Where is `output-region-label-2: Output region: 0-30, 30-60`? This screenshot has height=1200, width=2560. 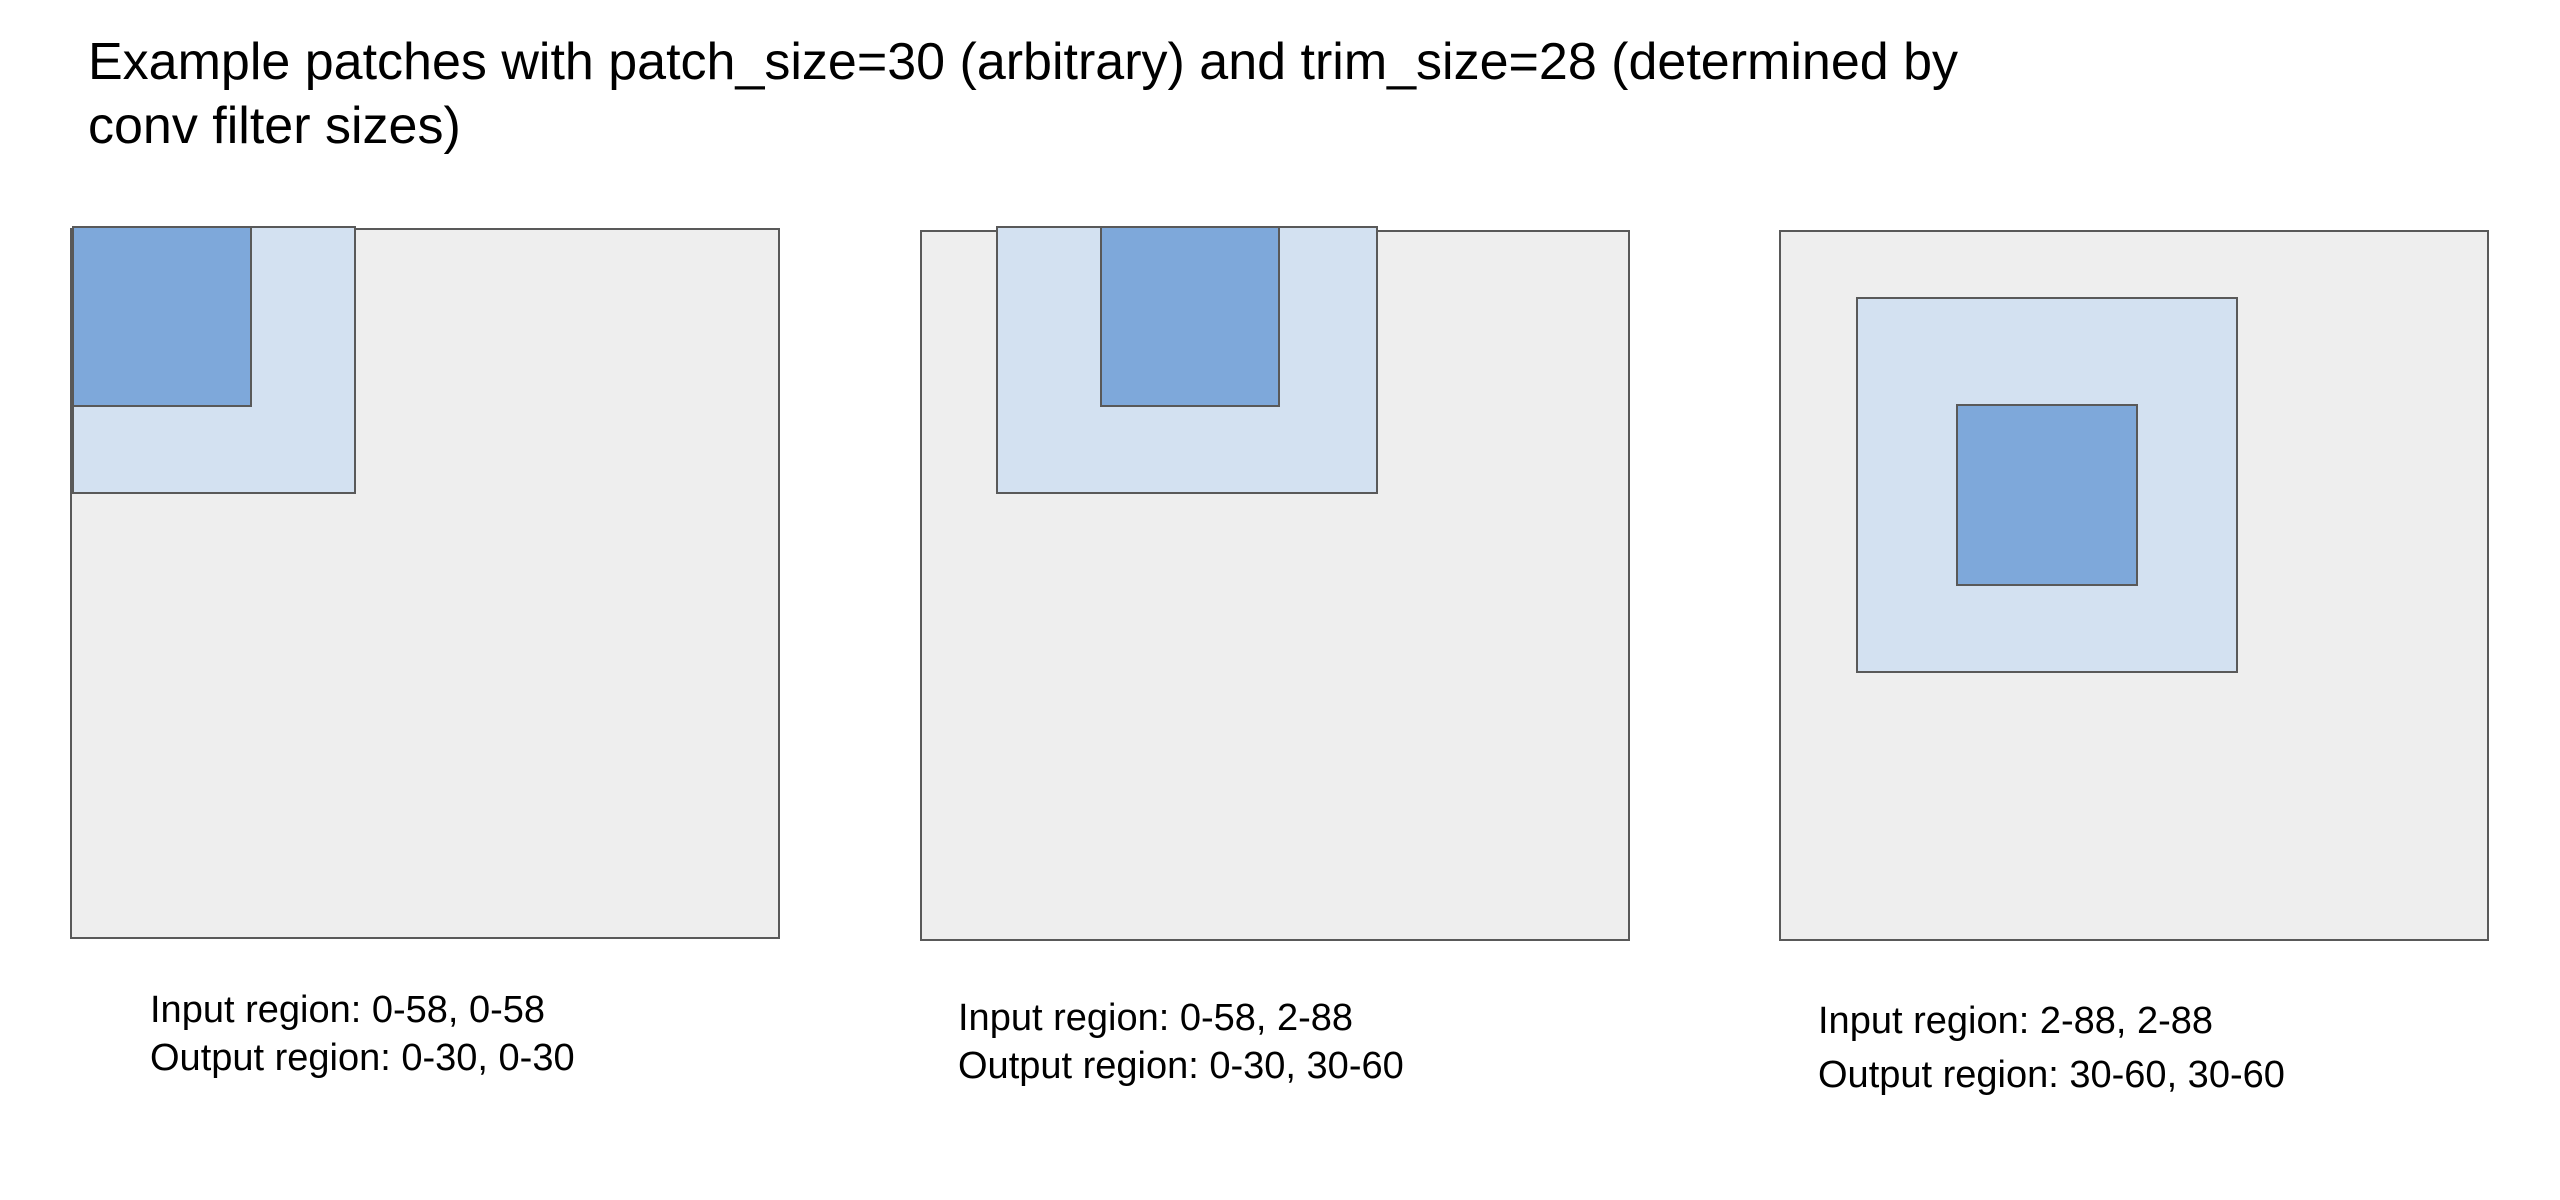
output-region-label-2: Output region: 0-30, 30-60 is located at coordinates (1181, 1066).